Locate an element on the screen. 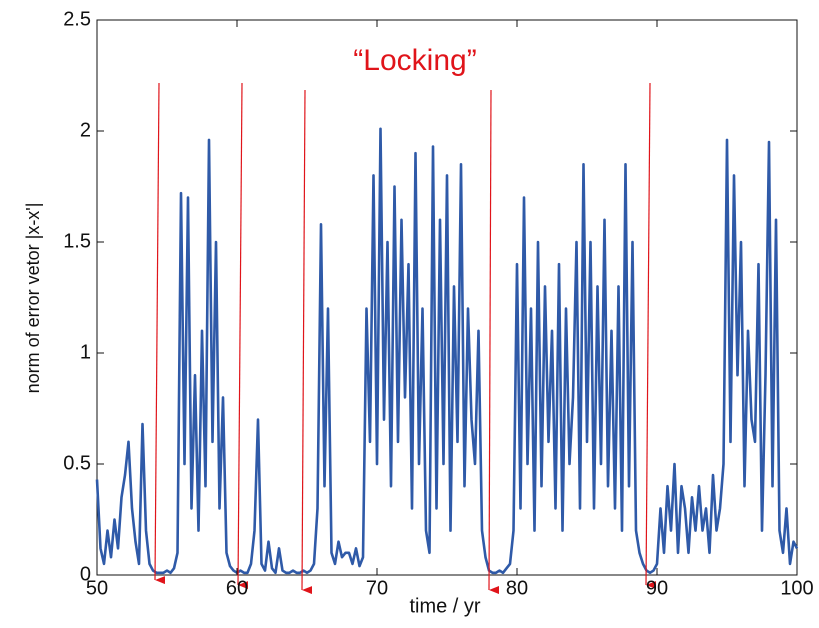 The width and height of the screenshot is (819, 628). x-axis-label: time / yr is located at coordinates (444, 606).